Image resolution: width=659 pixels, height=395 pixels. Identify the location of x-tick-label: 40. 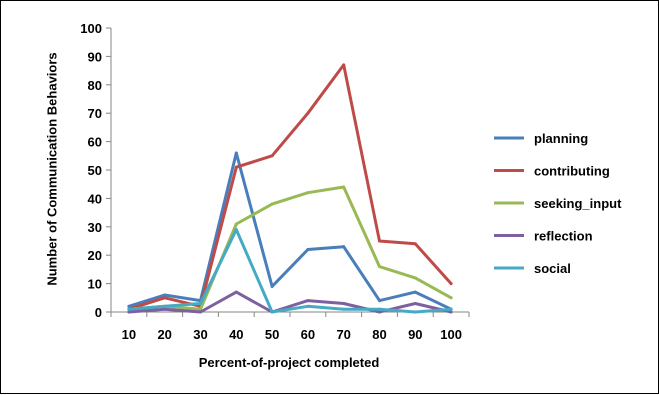
(236, 334).